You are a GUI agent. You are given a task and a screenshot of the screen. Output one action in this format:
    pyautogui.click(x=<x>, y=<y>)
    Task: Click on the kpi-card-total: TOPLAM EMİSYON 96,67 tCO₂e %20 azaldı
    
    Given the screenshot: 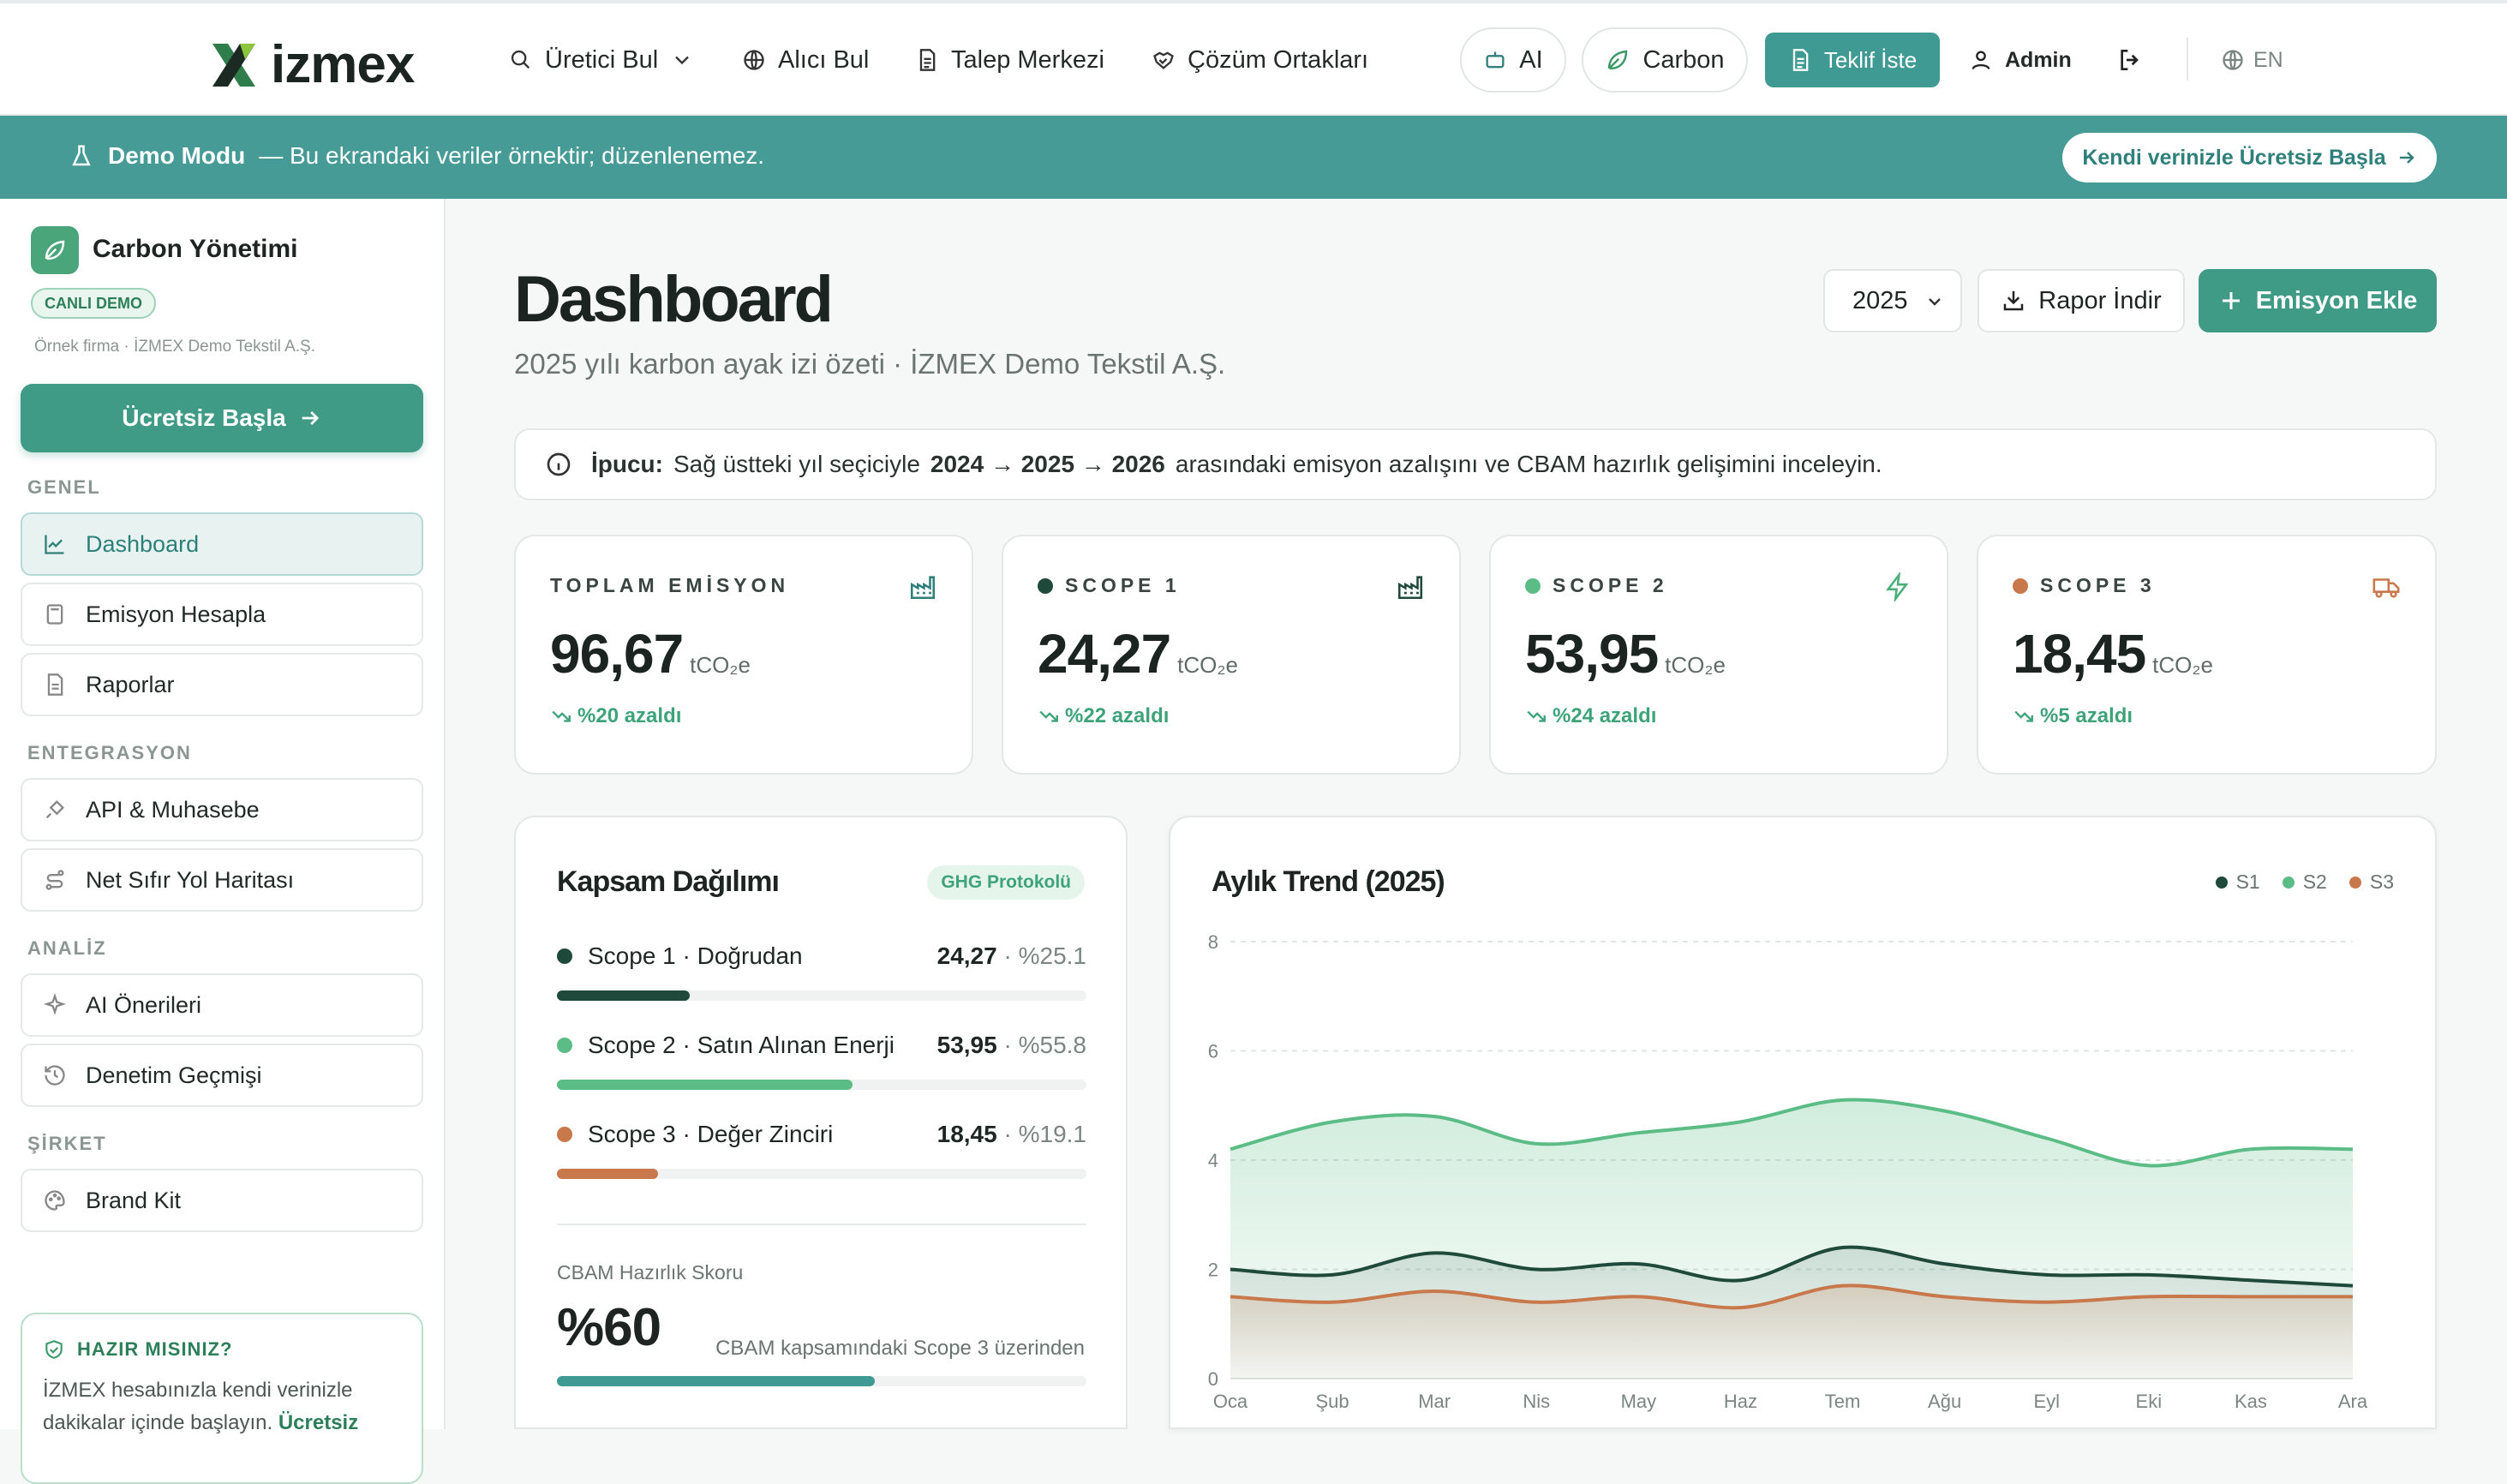 What is the action you would take?
    pyautogui.click(x=743, y=655)
    